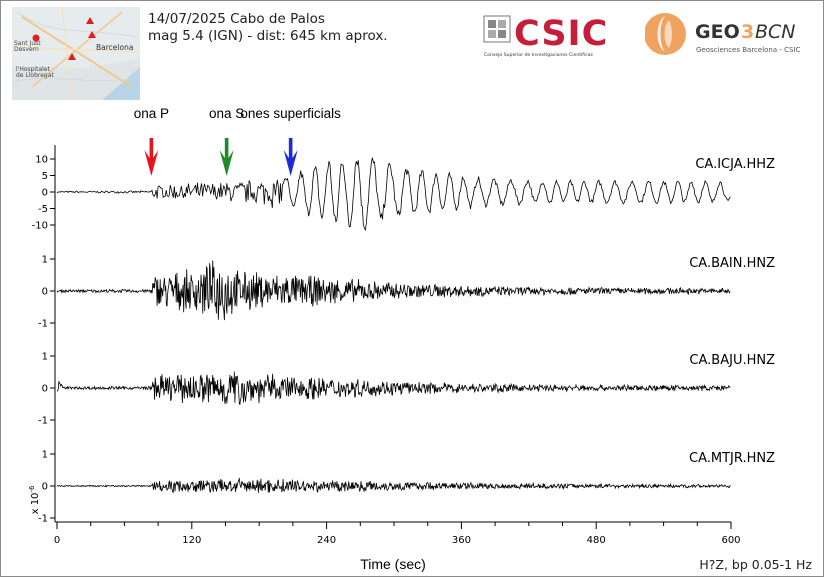 Image resolution: width=824 pixels, height=577 pixels. I want to click on map-background, so click(76, 53).